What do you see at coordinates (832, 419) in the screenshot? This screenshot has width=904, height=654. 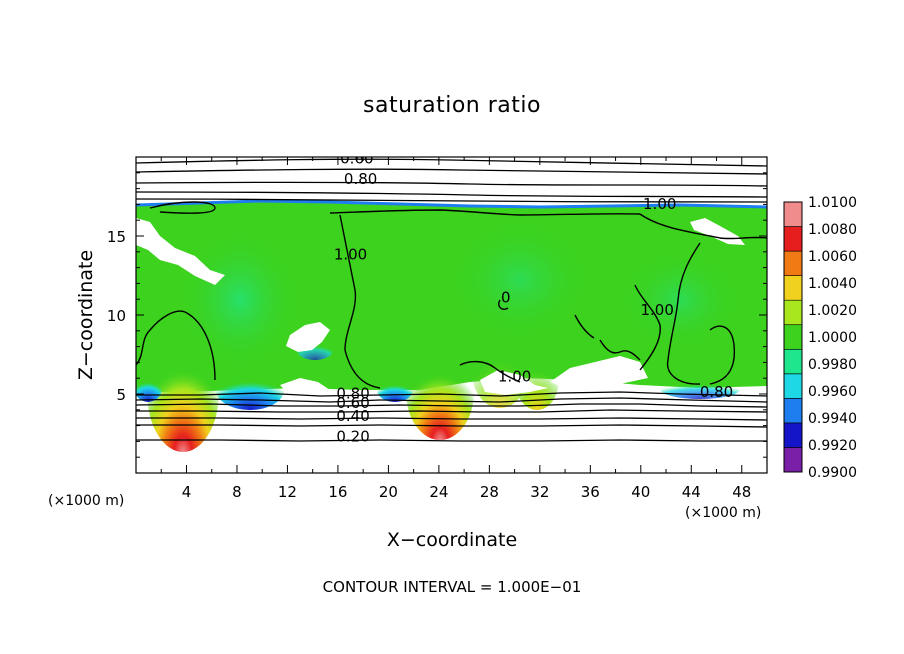 I see `colorbar-label: 0.9940` at bounding box center [832, 419].